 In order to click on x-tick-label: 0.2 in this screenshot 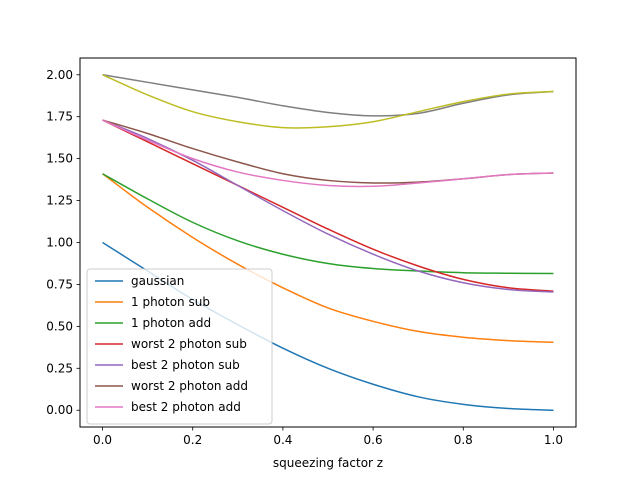, I will do `click(192, 440)`.